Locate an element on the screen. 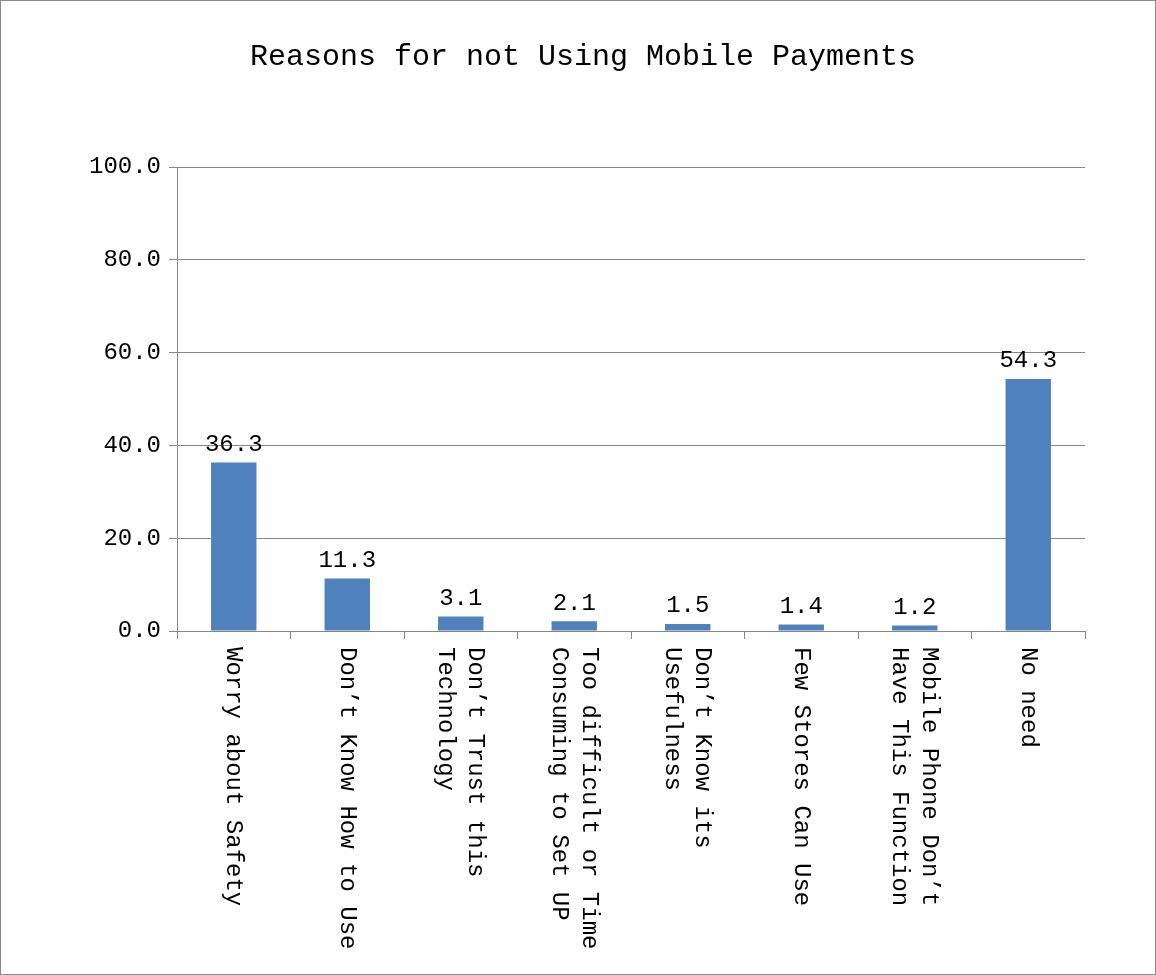  x-tick-label: Too difficult or Time Consuming to Set UP is located at coordinates (574, 798).